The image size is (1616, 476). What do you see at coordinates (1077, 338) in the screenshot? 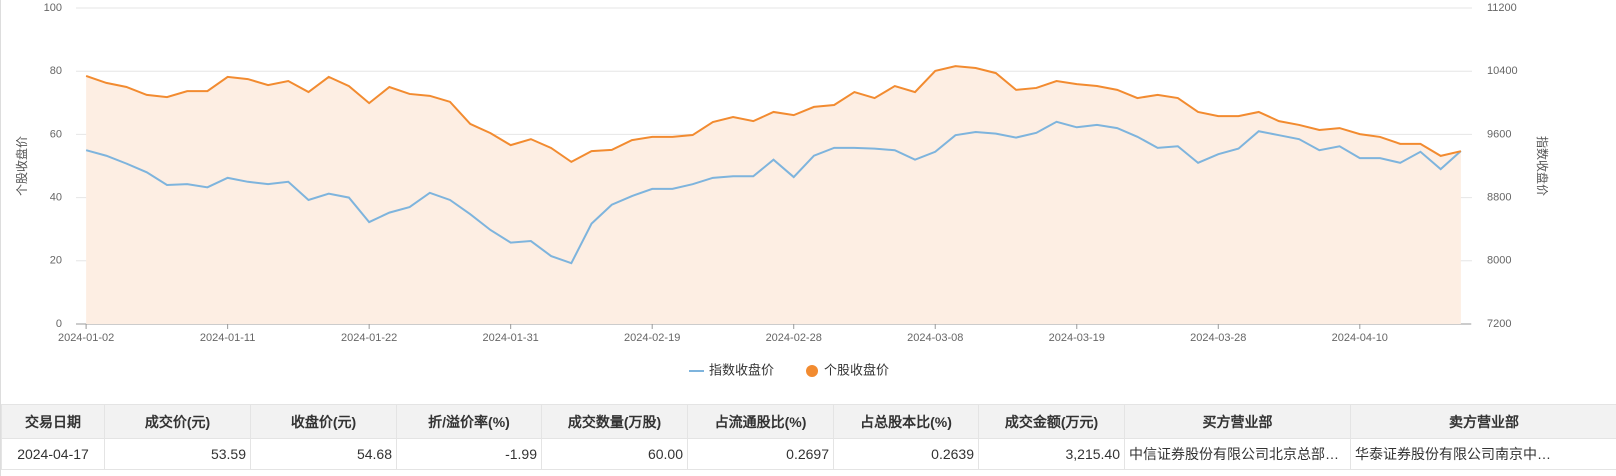
I see `x-tick-label: 2024-03-19` at bounding box center [1077, 338].